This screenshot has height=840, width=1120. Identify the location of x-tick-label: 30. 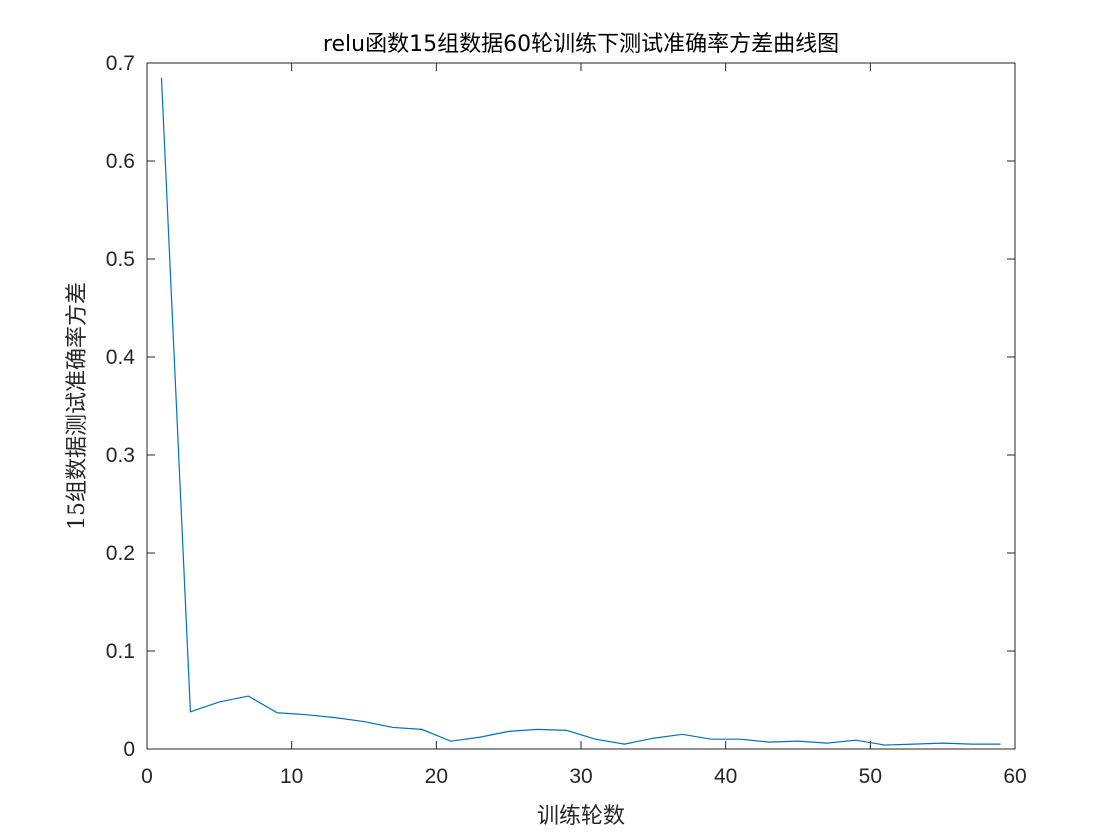
(580, 776).